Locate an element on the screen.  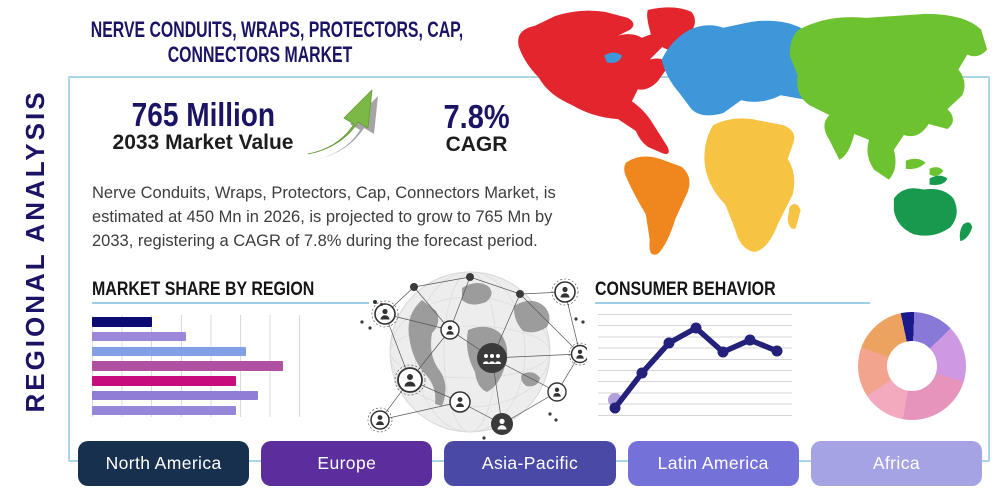
map-africa is located at coordinates (749, 185).